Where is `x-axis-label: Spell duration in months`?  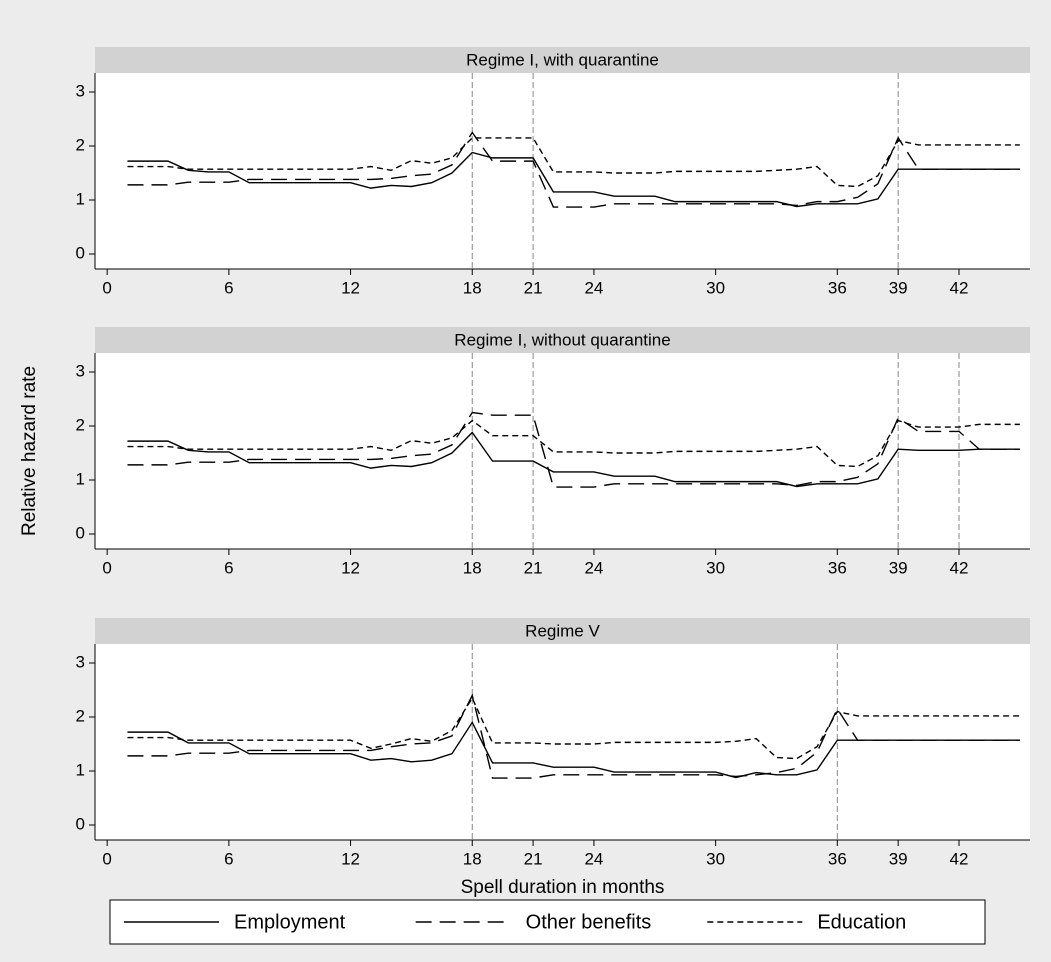
x-axis-label: Spell duration in months is located at coordinates (563, 887).